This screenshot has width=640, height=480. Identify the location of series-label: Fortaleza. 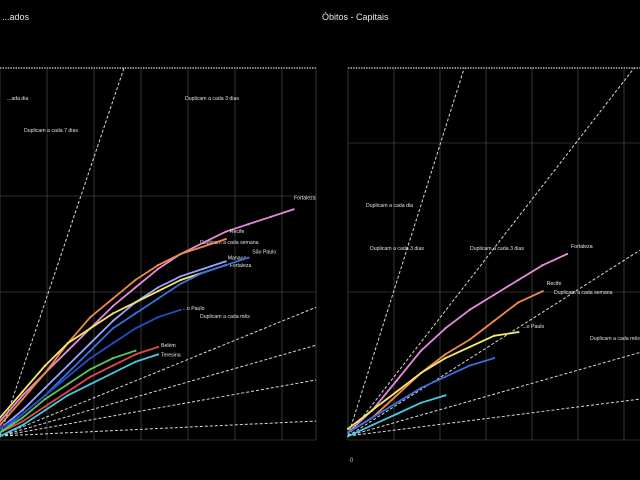
(241, 266).